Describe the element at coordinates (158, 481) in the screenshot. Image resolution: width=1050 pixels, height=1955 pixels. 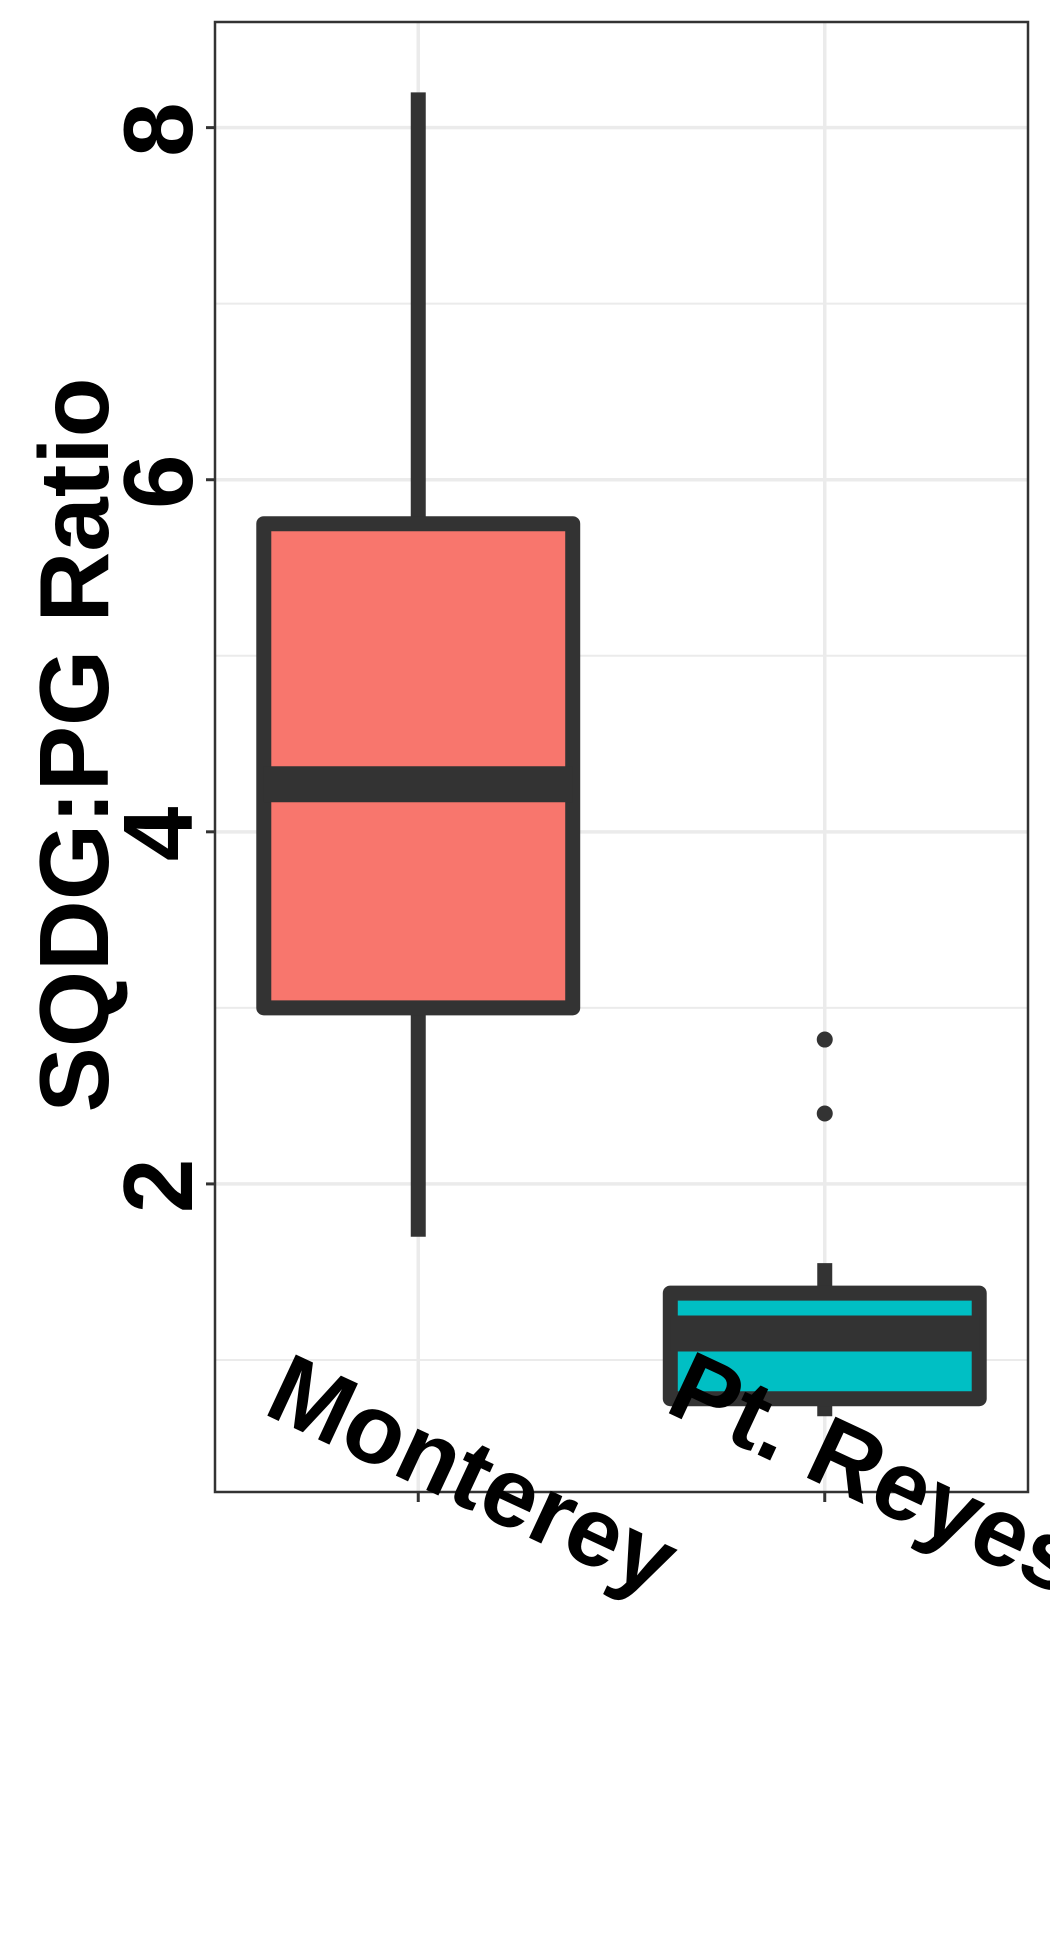
I see `y-tick-label: 6` at that location.